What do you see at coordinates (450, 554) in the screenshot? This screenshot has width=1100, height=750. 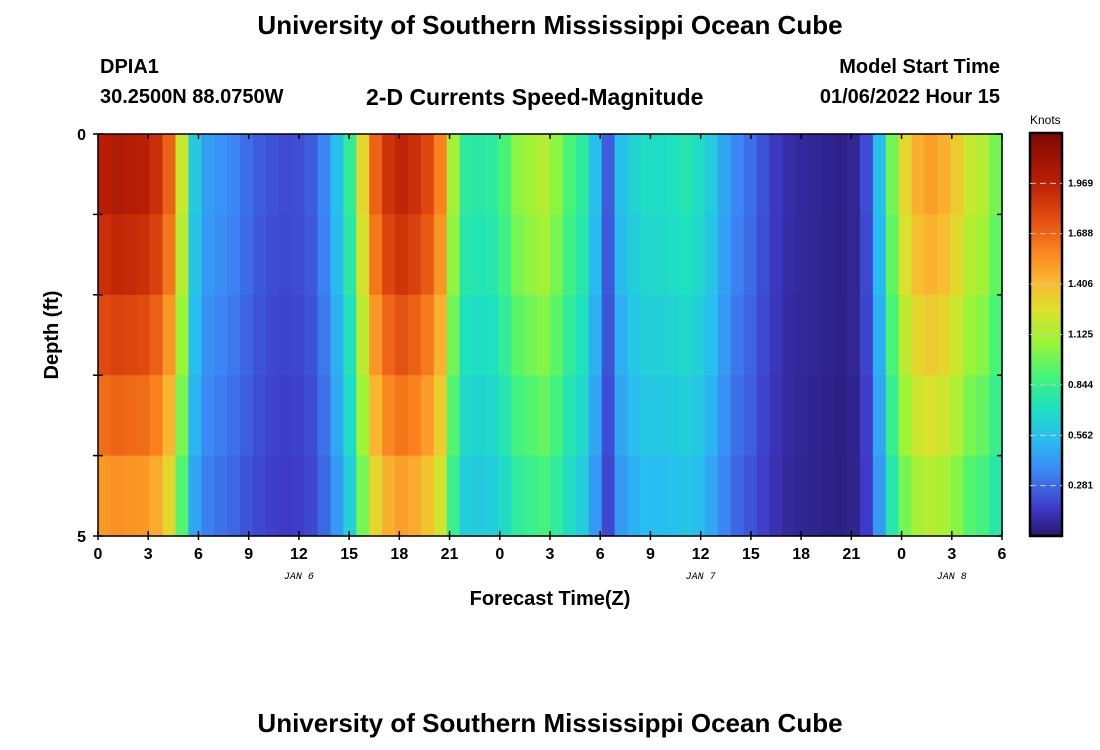 I see `x-tick-label: 21` at bounding box center [450, 554].